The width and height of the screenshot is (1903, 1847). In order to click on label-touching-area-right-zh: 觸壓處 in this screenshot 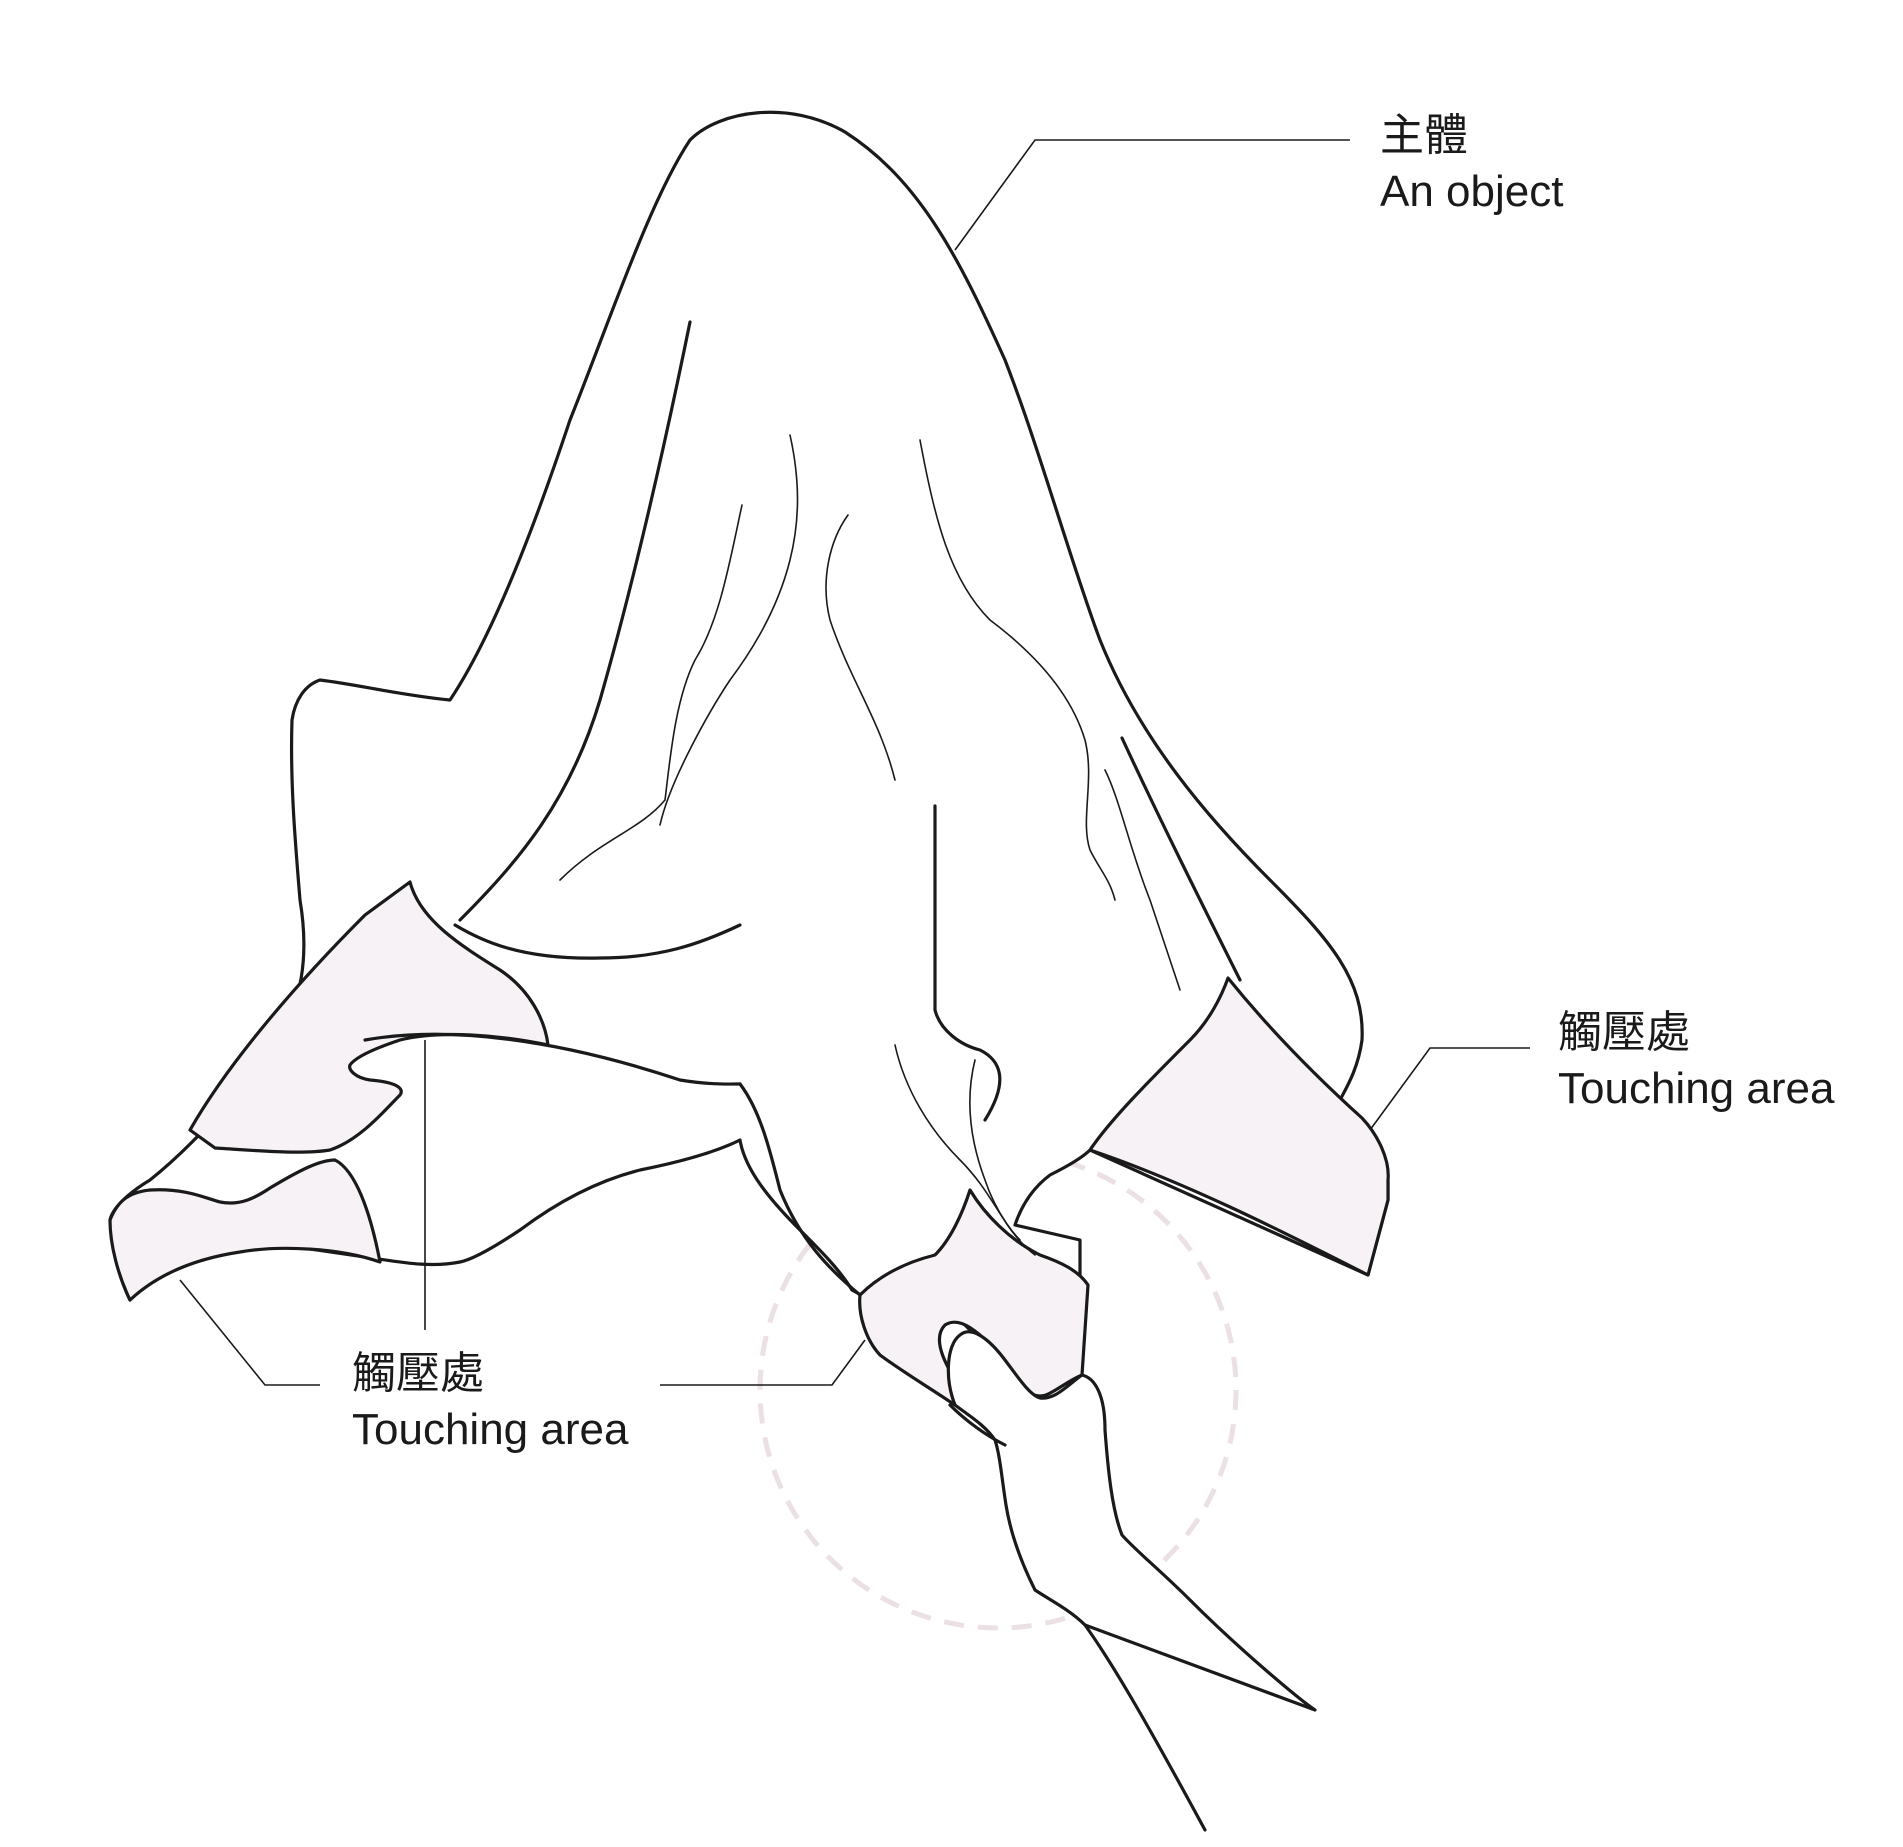, I will do `click(1624, 1032)`.